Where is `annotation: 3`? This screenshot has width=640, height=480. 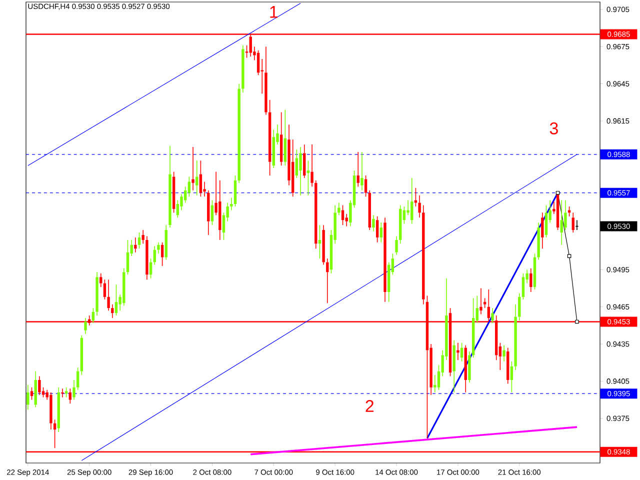
annotation: 3 is located at coordinates (554, 128).